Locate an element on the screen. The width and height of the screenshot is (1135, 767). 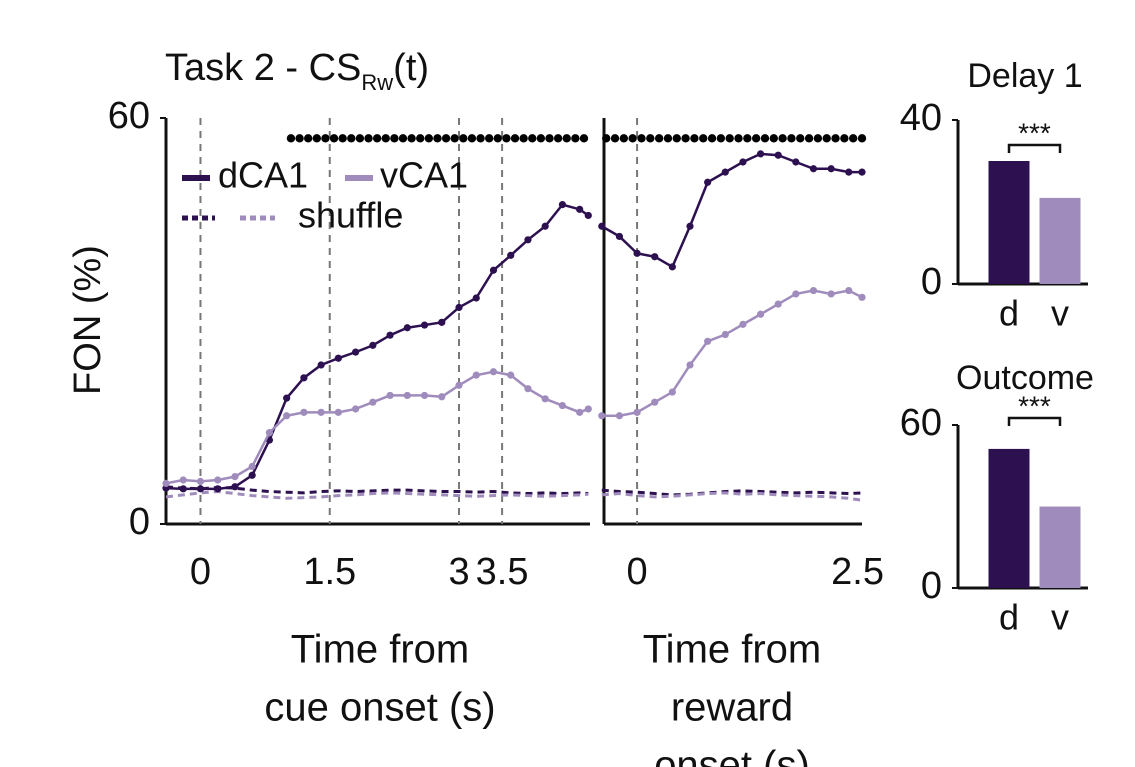
x-tick-label: v is located at coordinates (1060, 313).